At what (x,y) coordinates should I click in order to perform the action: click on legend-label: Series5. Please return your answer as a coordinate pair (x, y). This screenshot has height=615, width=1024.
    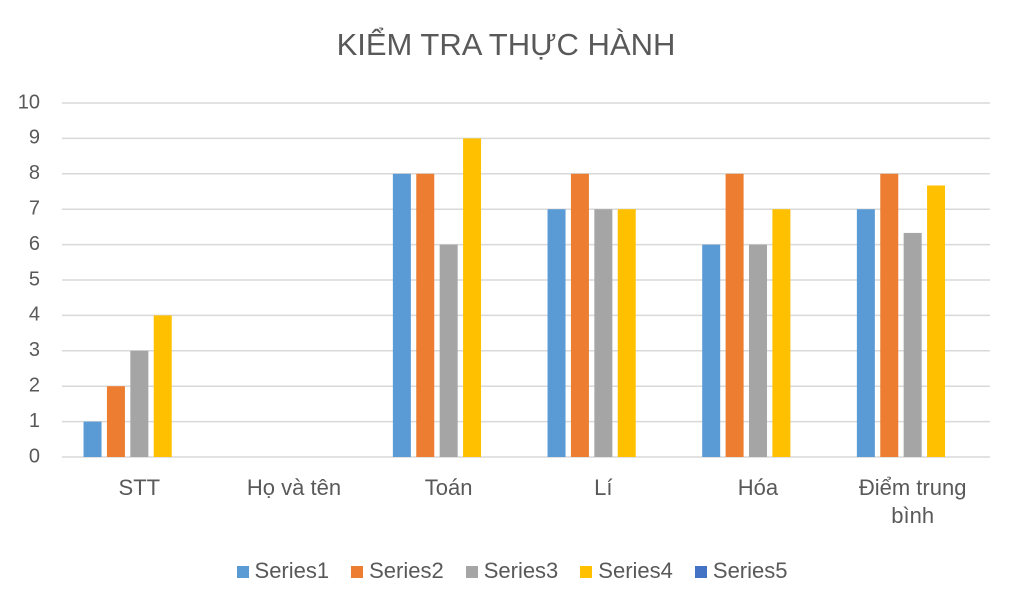
    Looking at the image, I should click on (750, 570).